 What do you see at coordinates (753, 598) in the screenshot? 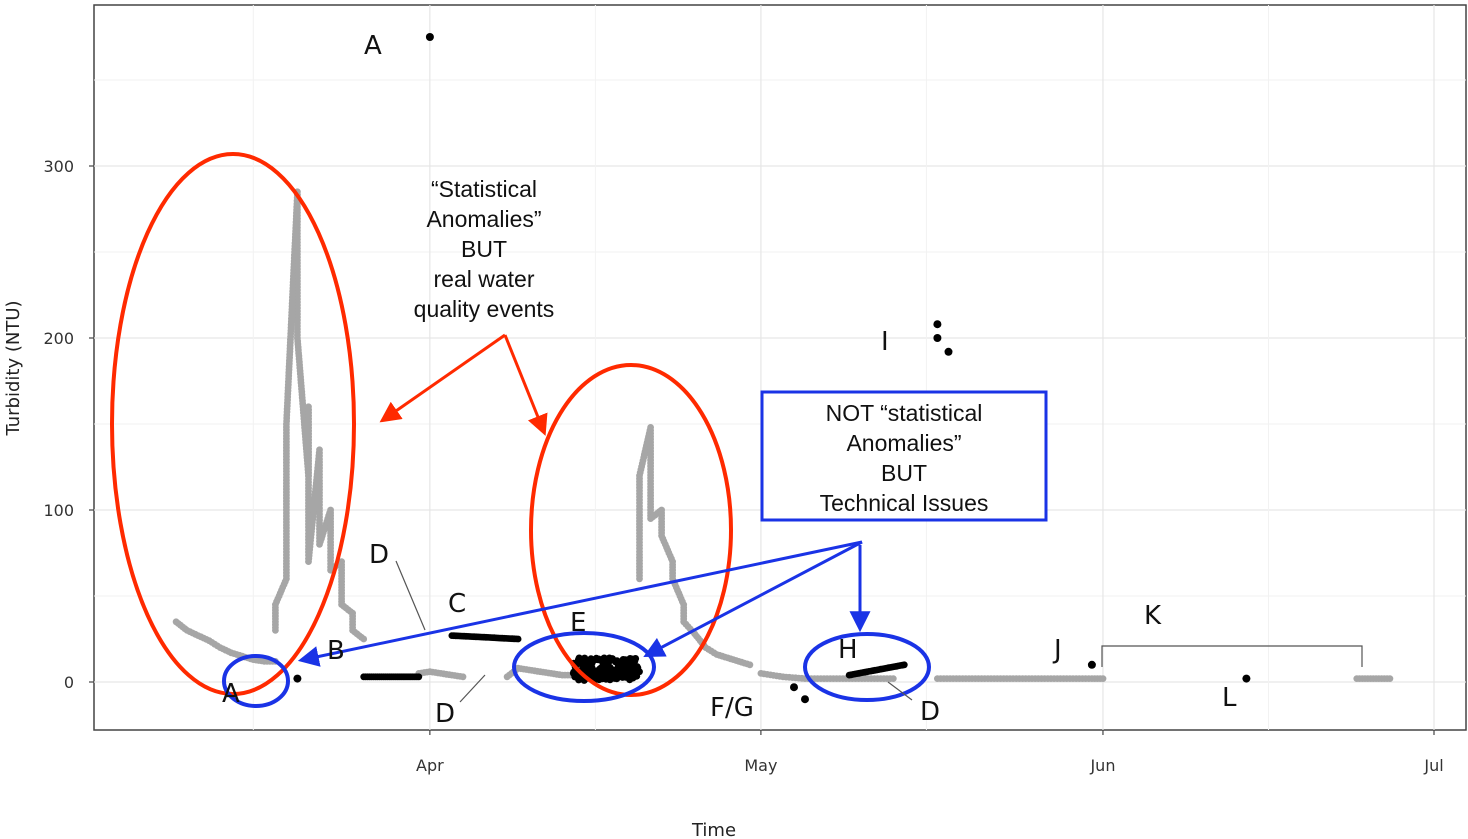
I see `technical-issue-arrow-e` at bounding box center [753, 598].